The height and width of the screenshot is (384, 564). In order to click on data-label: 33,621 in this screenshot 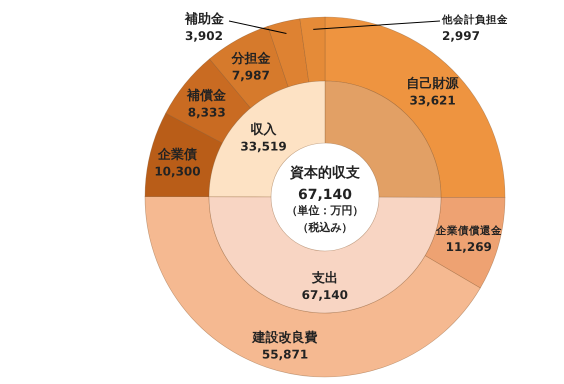, I will do `click(432, 101)`.